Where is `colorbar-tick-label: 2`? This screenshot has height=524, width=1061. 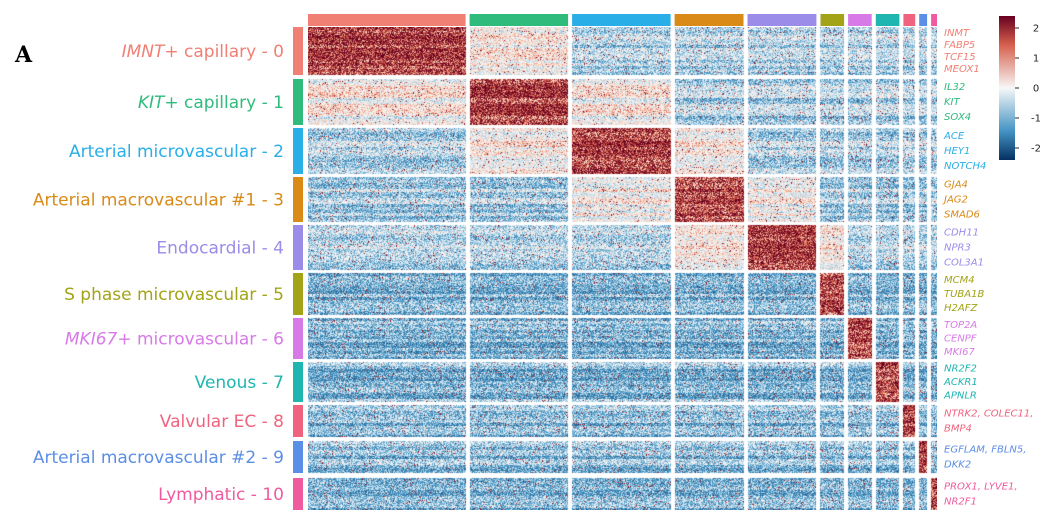
colorbar-tick-label: 2 is located at coordinates (1036, 29).